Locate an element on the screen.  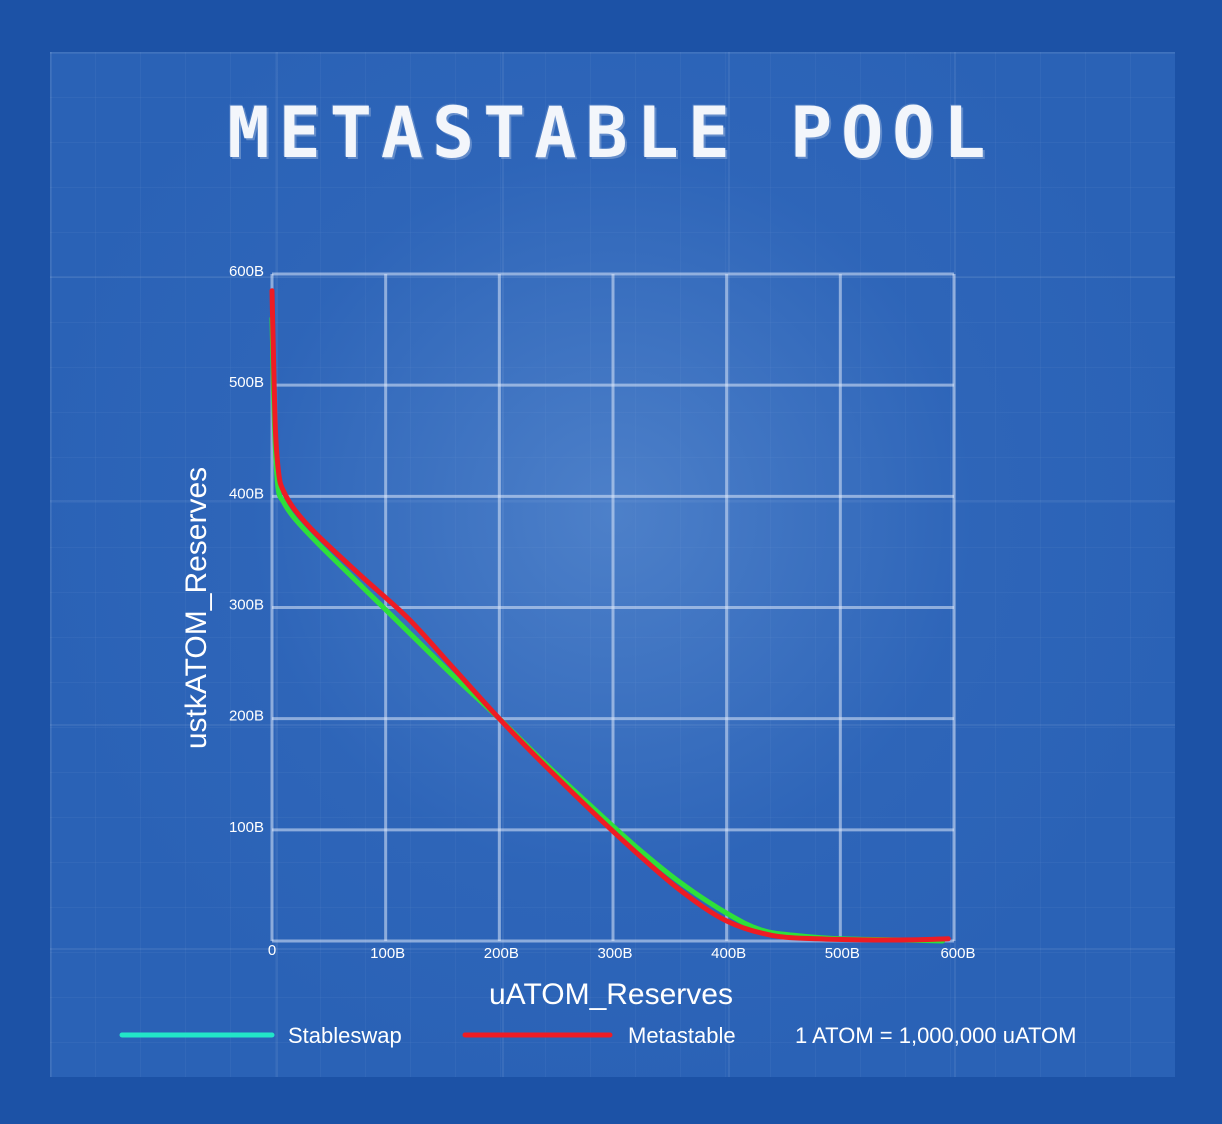
conversion-note: 1 ATOM = 1,000,000 uATOM is located at coordinates (935, 1035).